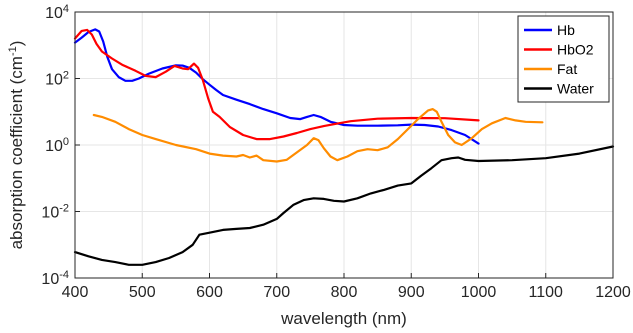 The height and width of the screenshot is (333, 633). What do you see at coordinates (411, 292) in the screenshot?
I see `x-tick-label: 900` at bounding box center [411, 292].